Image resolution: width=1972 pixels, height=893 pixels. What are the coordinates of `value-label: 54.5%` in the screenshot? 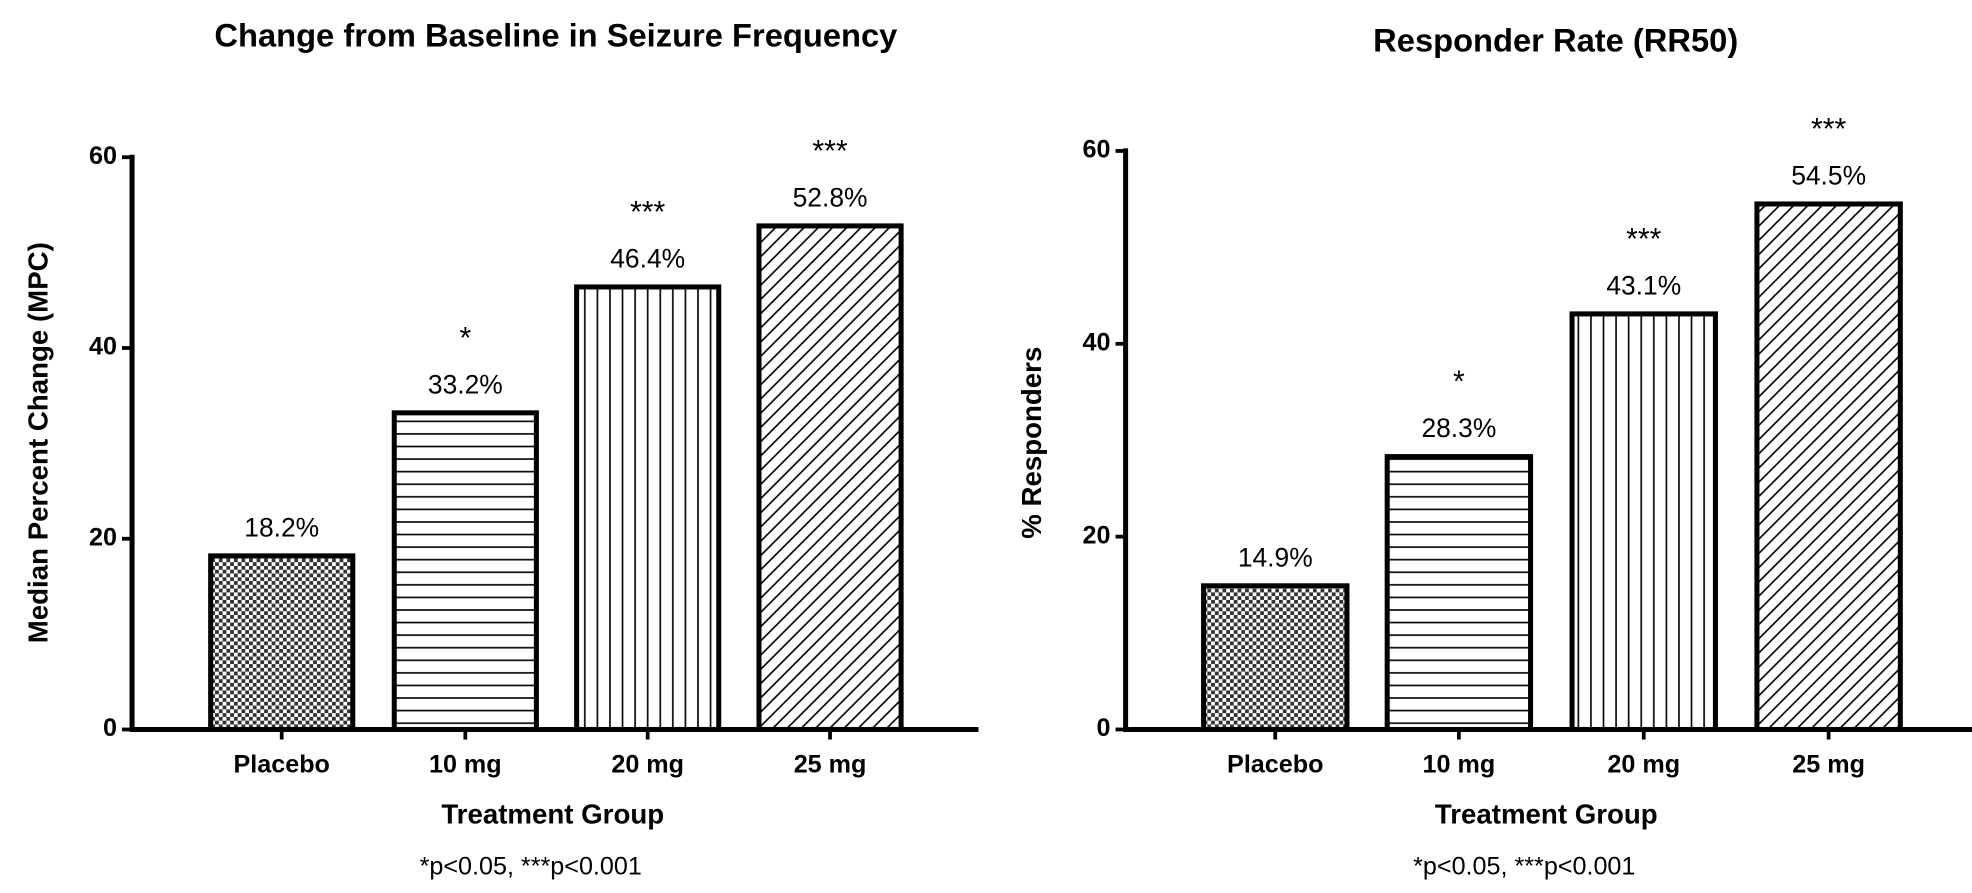 It's located at (1828, 176).